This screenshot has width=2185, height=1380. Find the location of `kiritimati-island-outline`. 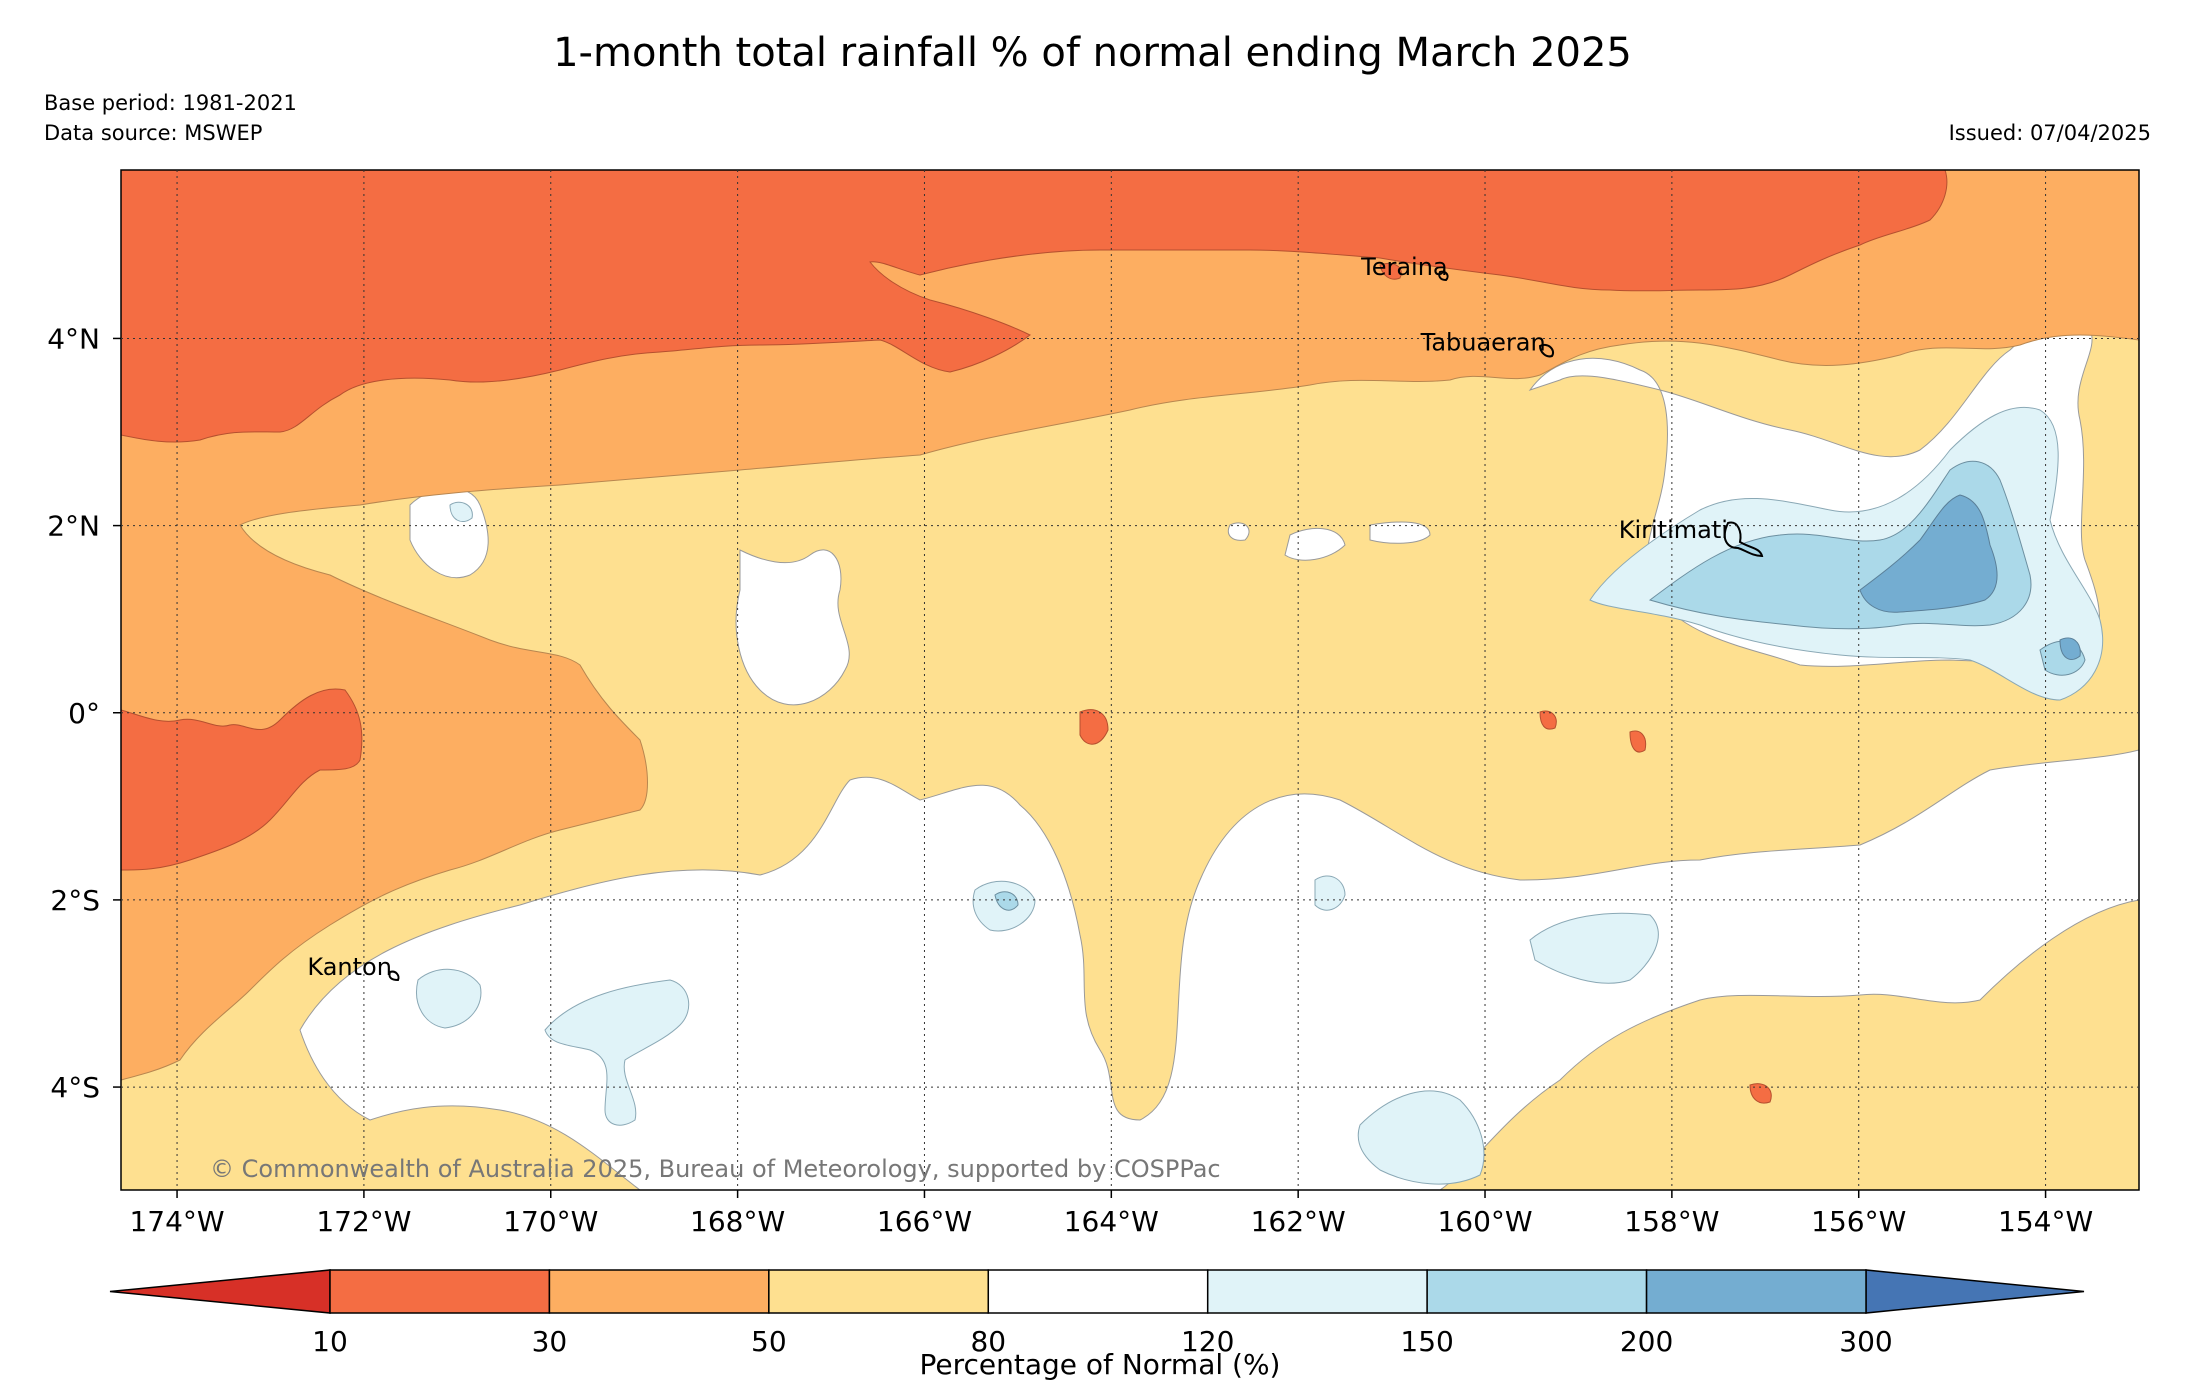

kiritimati-island-outline is located at coordinates (1743, 539).